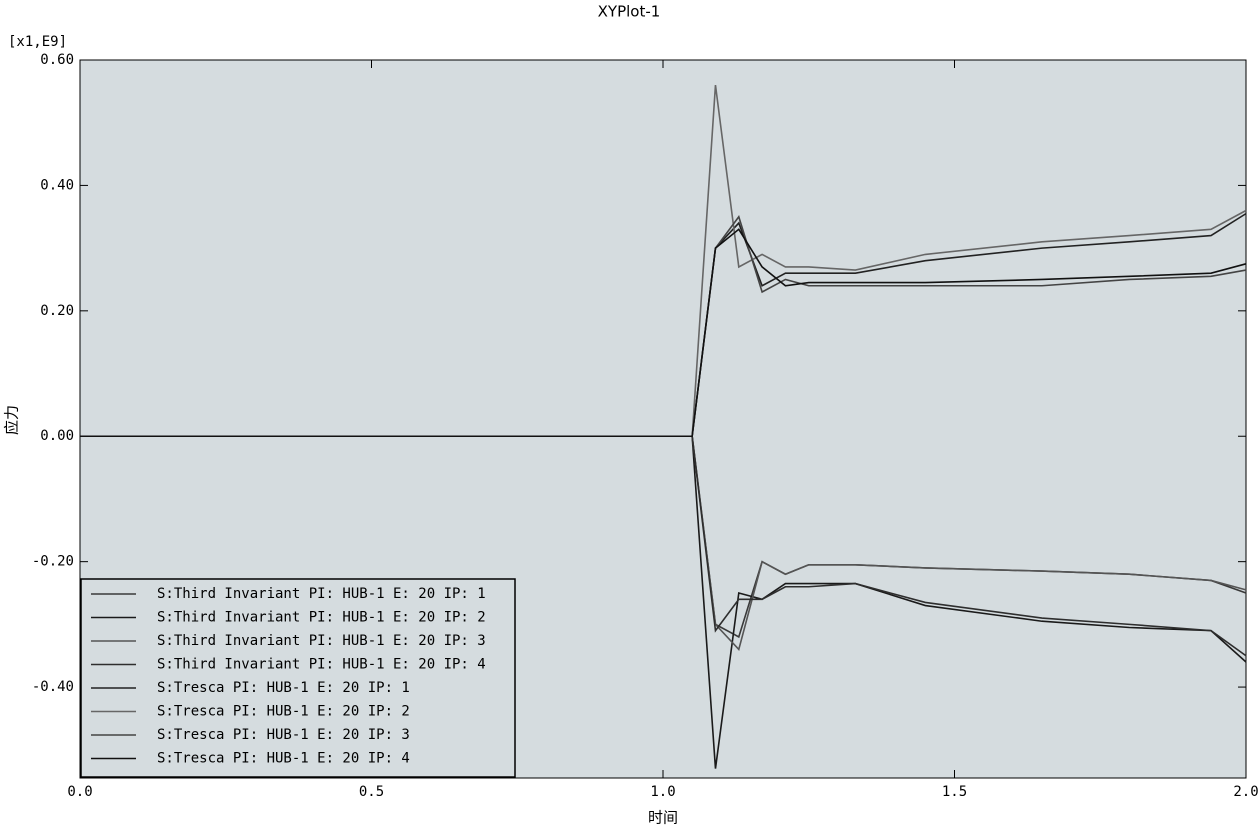  I want to click on legend-label: S:Third Invariant PI: HUB-1 E: 20 IP: 4, so click(321, 665).